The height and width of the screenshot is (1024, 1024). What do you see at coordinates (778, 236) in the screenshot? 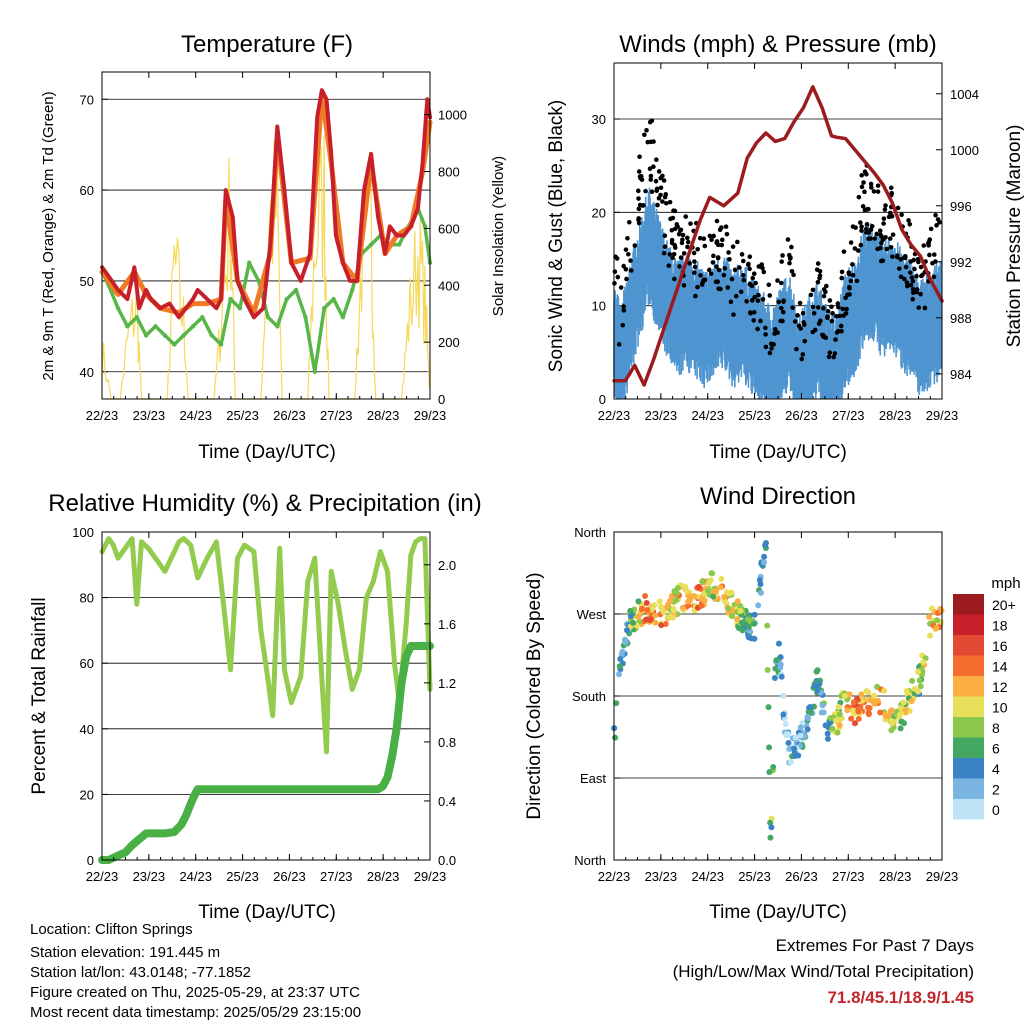
I see `pressure-line` at bounding box center [778, 236].